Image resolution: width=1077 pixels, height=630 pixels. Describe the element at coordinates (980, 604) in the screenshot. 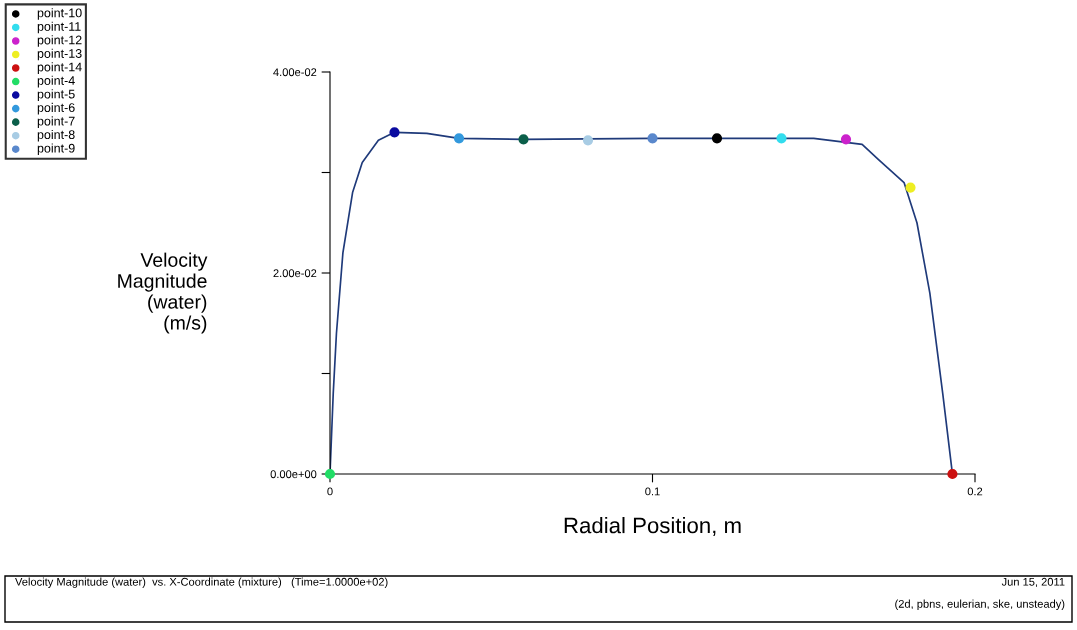

I see `text: (2d, pbns, eulerian, ske, unsteady)` at that location.